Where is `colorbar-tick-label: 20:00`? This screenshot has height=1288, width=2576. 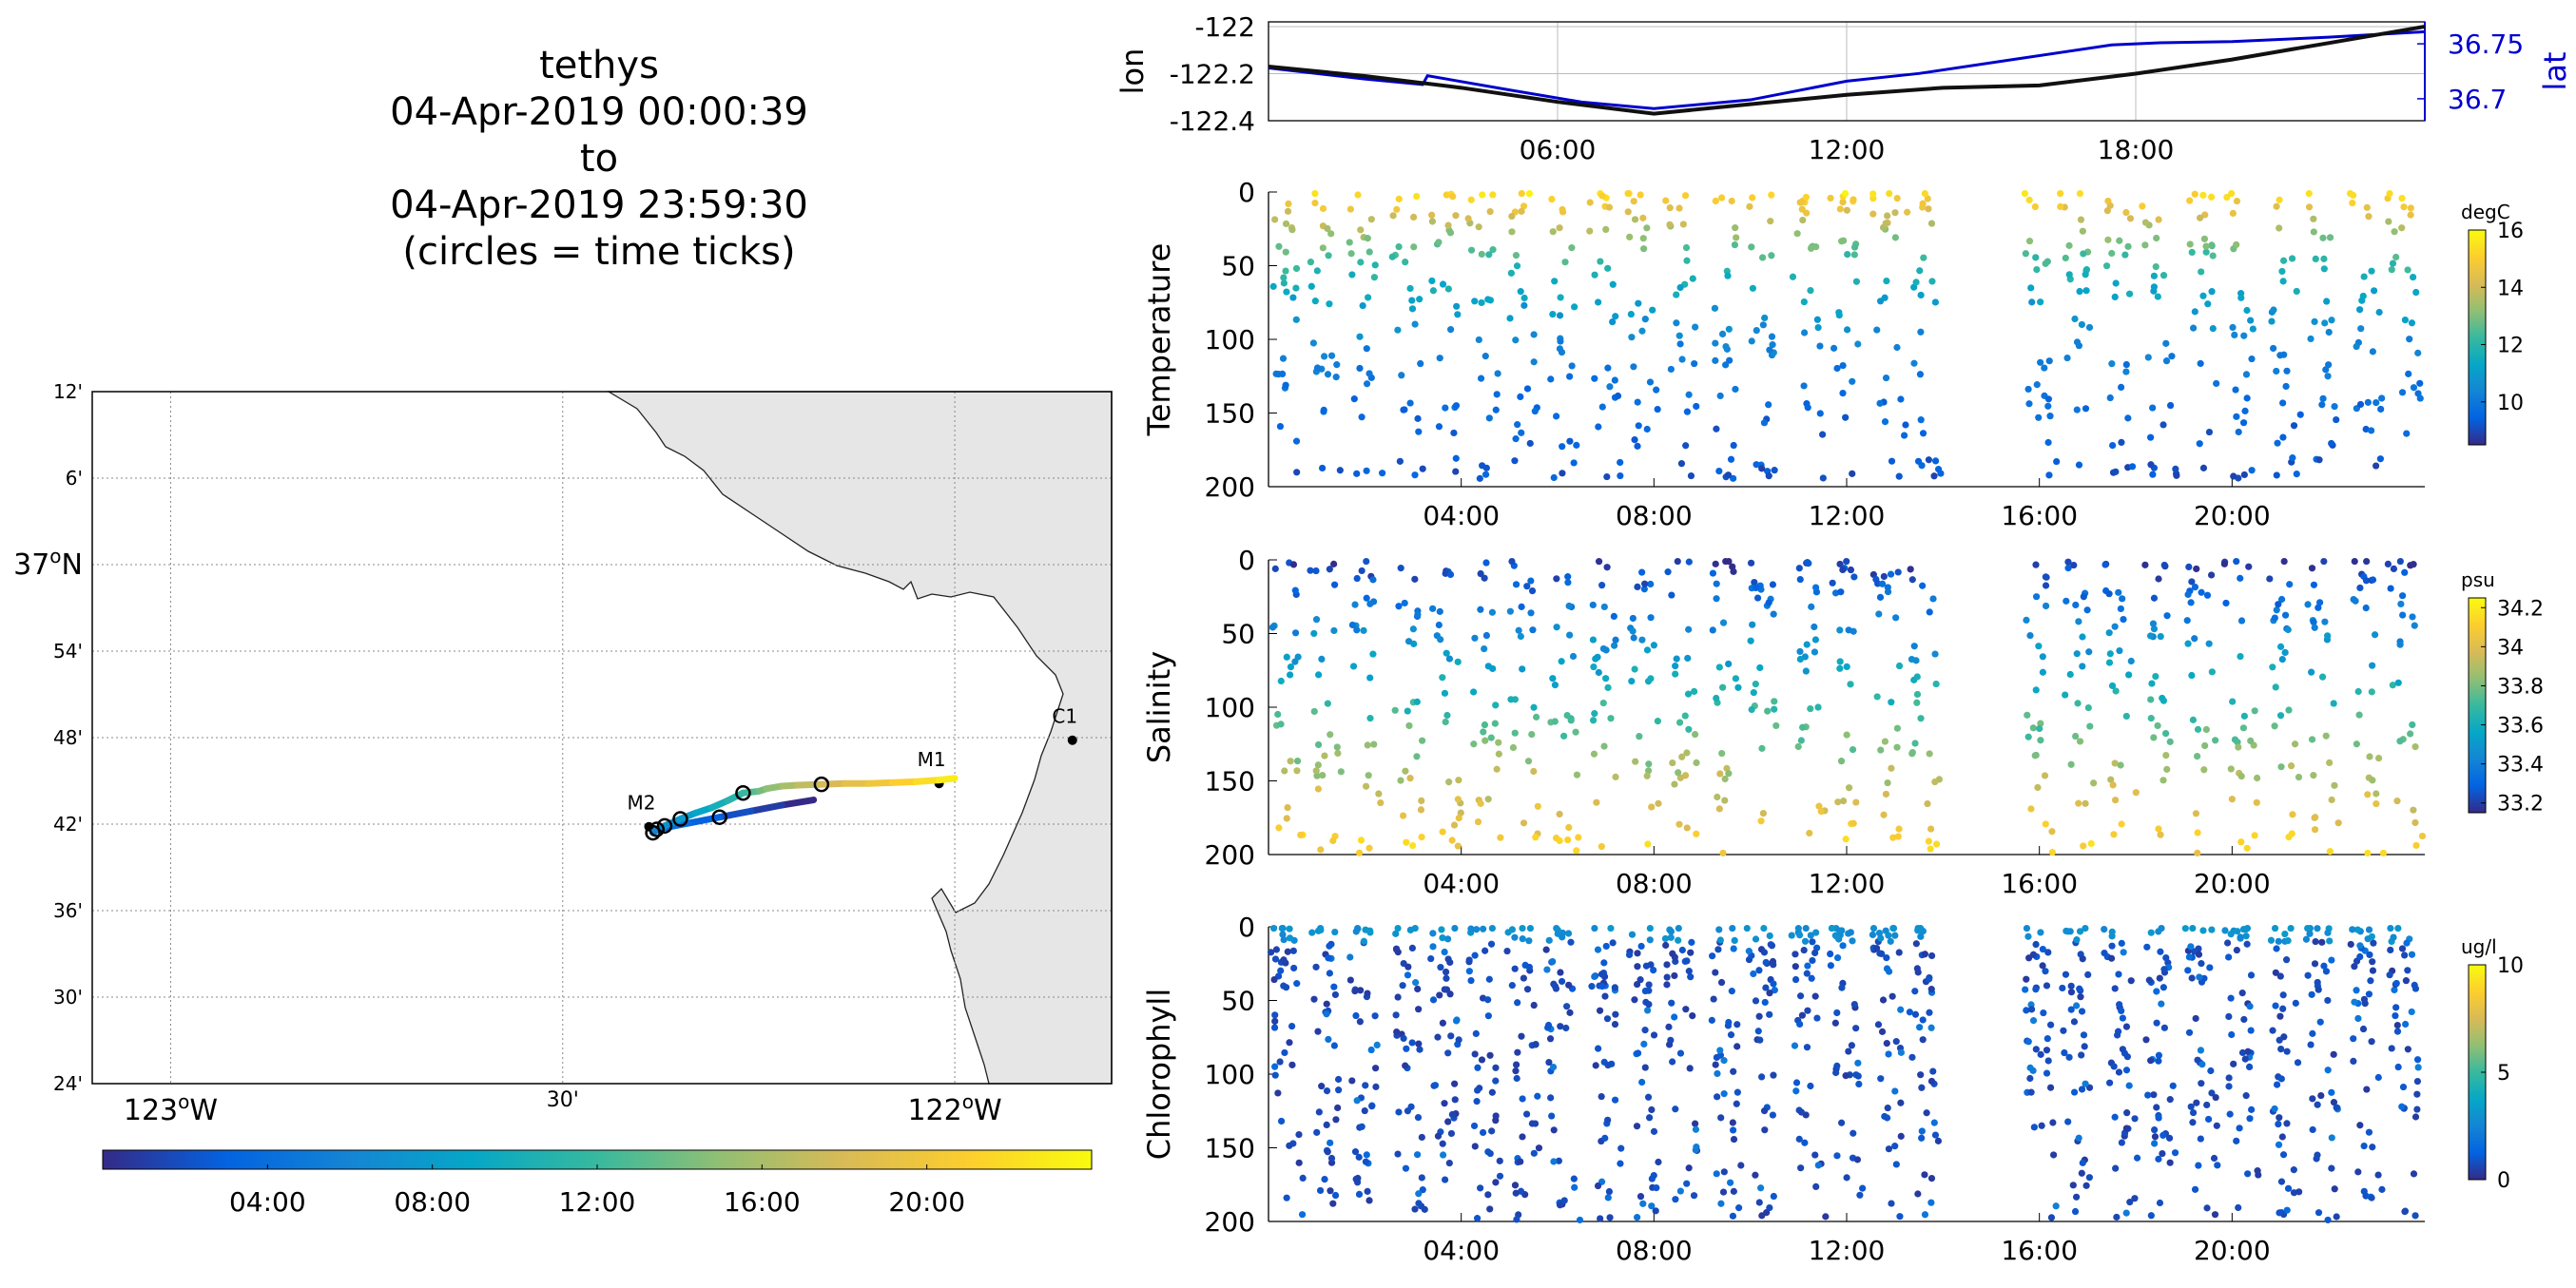 colorbar-tick-label: 20:00 is located at coordinates (926, 1202).